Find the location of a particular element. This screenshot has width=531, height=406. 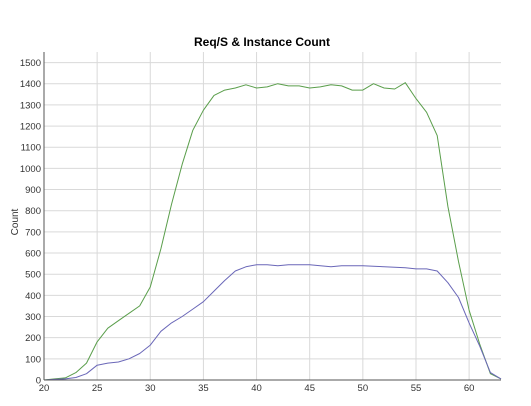

y-tick-label: 1300 is located at coordinates (30, 105).